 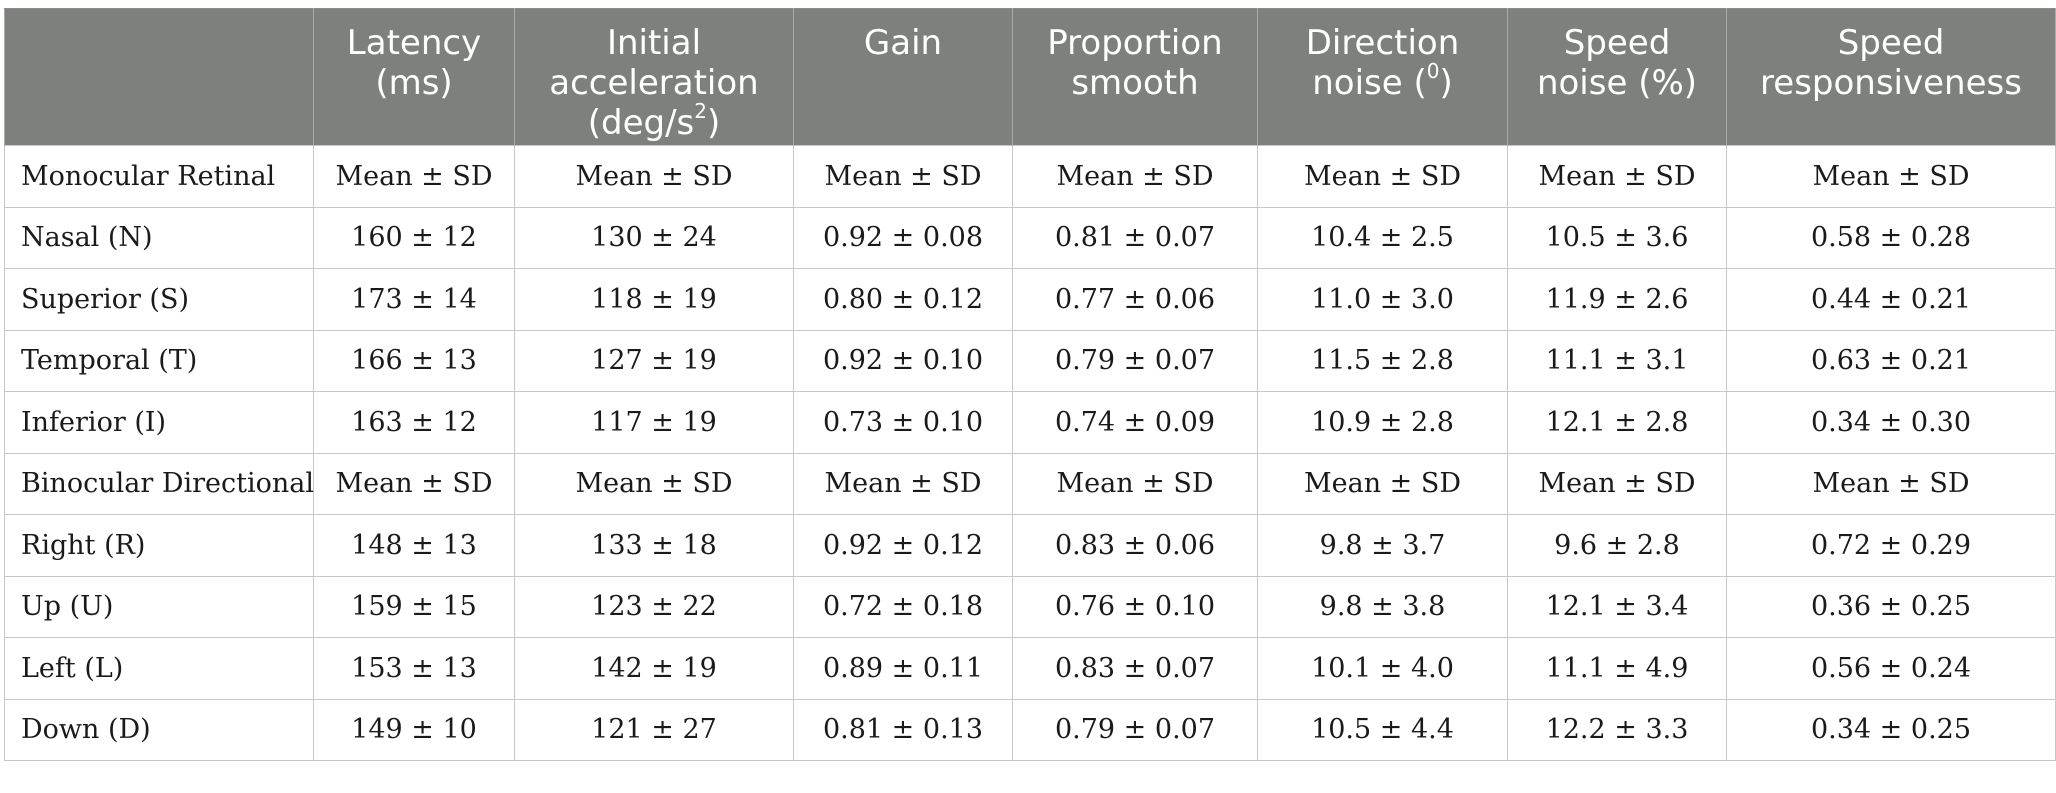 What do you see at coordinates (654, 43) in the screenshot?
I see `header-initial-acceleration-line-1: Initial` at bounding box center [654, 43].